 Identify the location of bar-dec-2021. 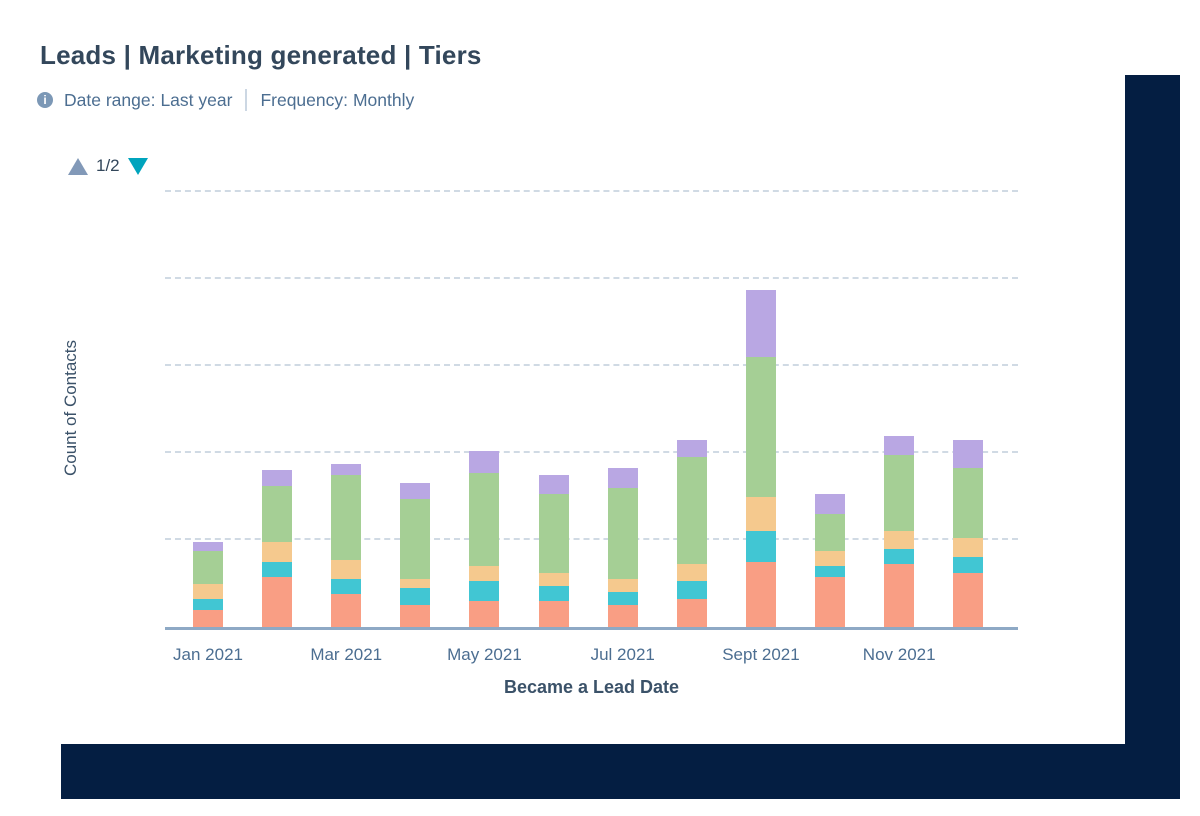
(968, 533).